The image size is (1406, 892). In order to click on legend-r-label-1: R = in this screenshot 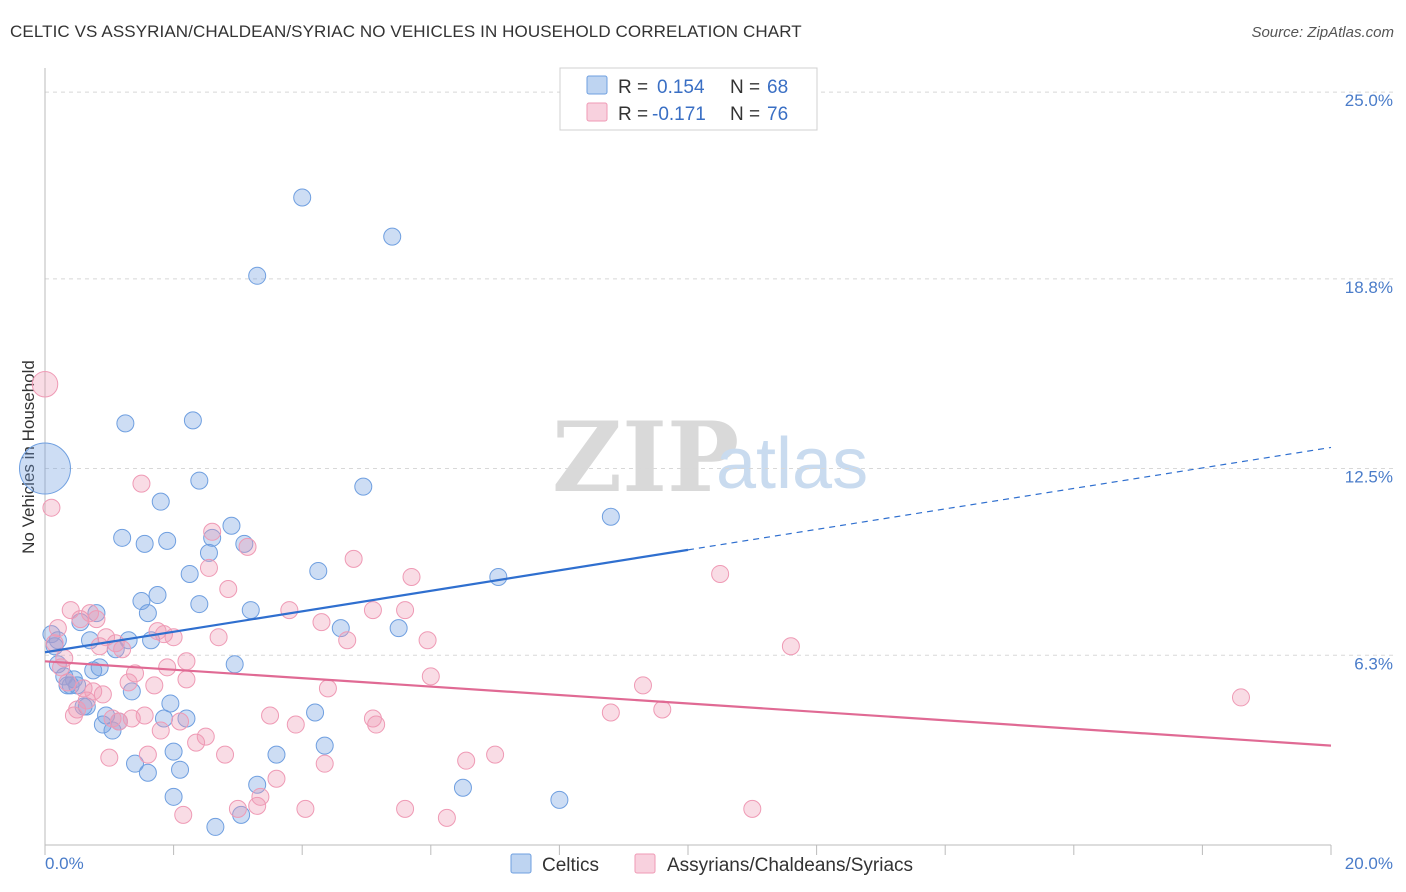, I will do `click(633, 87)`.